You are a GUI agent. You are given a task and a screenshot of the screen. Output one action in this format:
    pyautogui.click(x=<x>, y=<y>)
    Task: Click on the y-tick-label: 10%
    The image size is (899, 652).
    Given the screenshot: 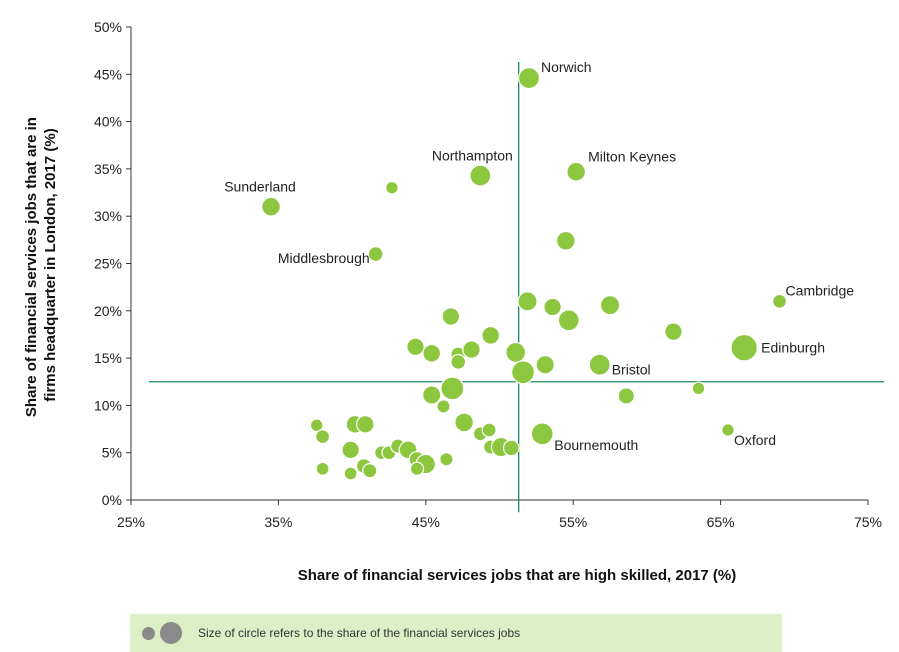 What is the action you would take?
    pyautogui.click(x=108, y=405)
    